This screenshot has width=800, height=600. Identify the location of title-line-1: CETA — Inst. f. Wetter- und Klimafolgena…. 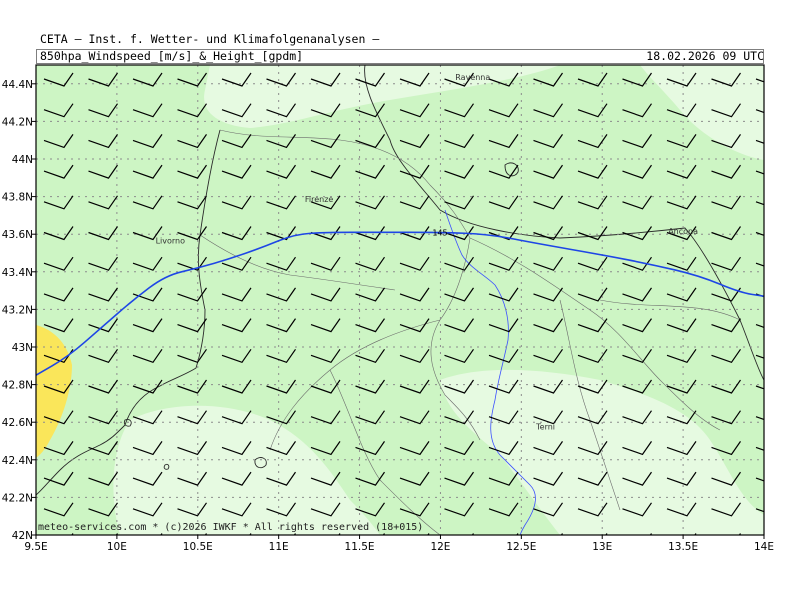
(210, 39).